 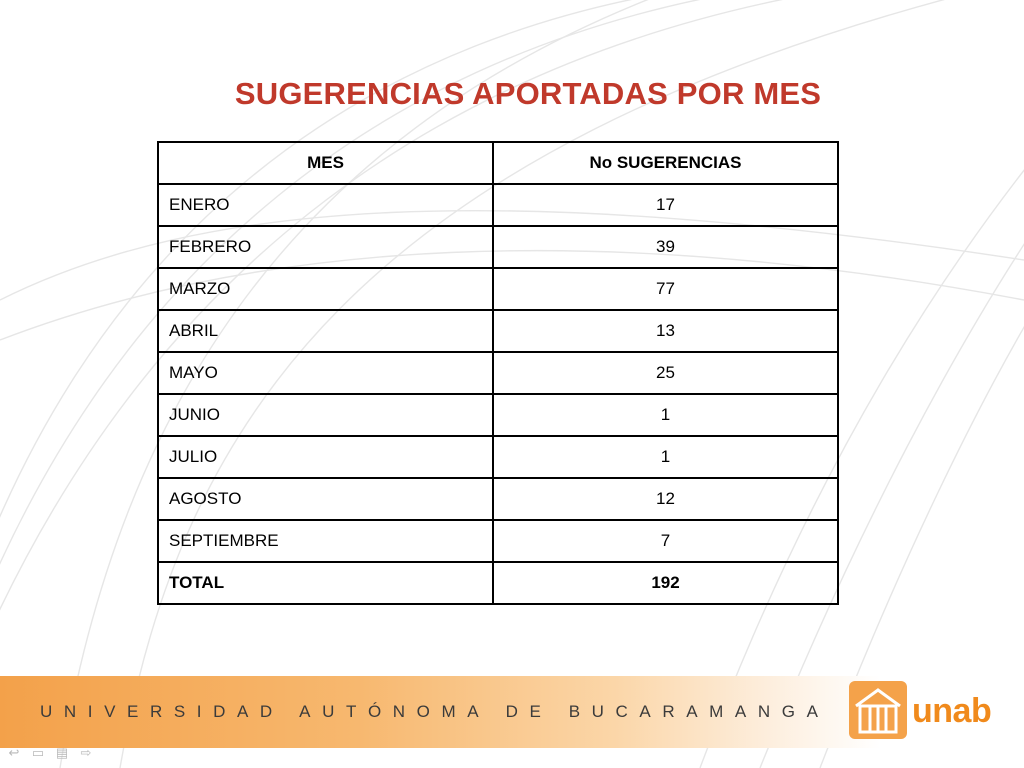 I want to click on month-cell: ENERO, so click(x=325, y=205).